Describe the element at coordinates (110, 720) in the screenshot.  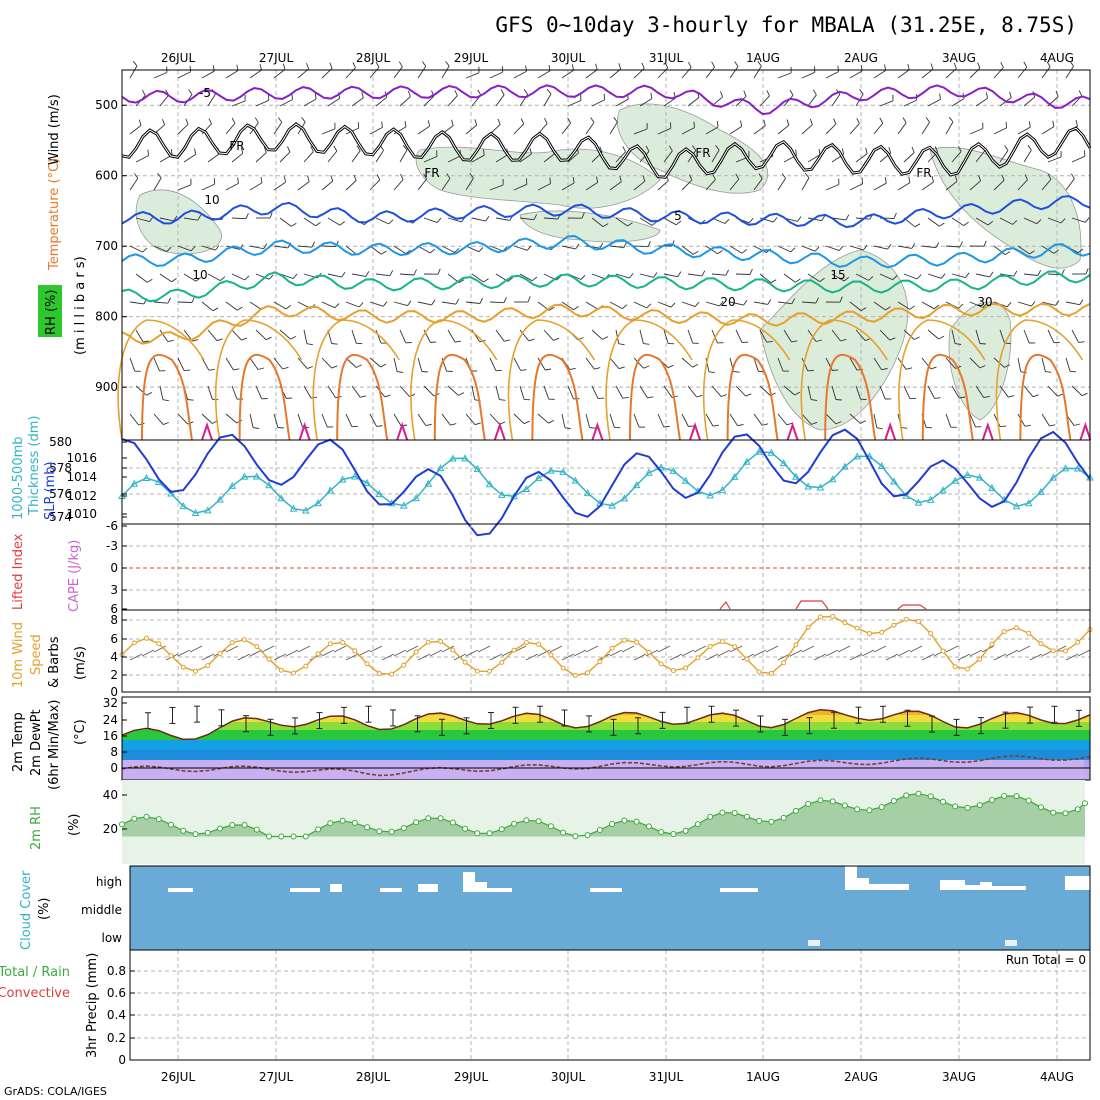
I see `tick-label: 24` at that location.